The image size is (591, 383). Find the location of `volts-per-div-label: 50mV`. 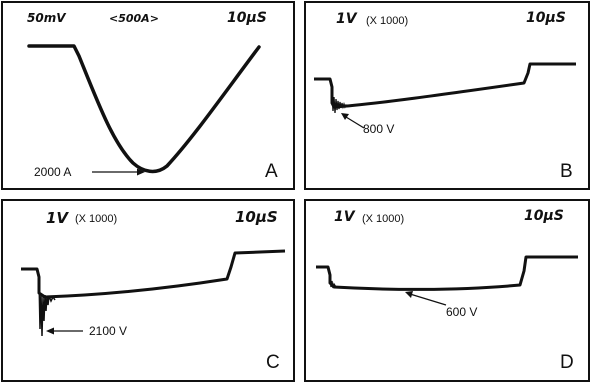

volts-per-div-label: 50mV is located at coordinates (46, 18).